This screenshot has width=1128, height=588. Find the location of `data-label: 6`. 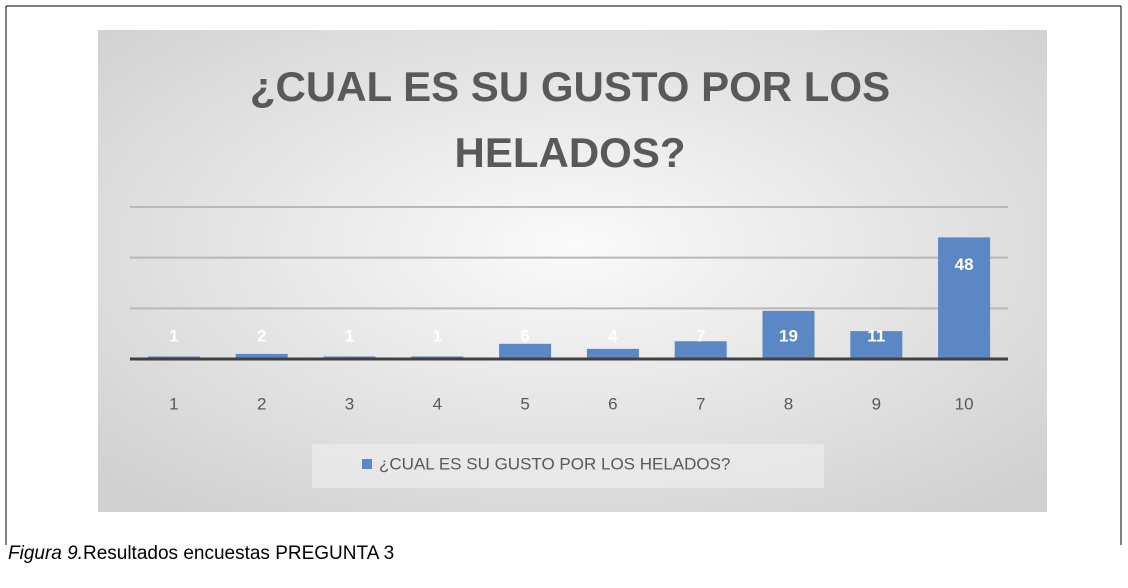

data-label: 6 is located at coordinates (524, 335).